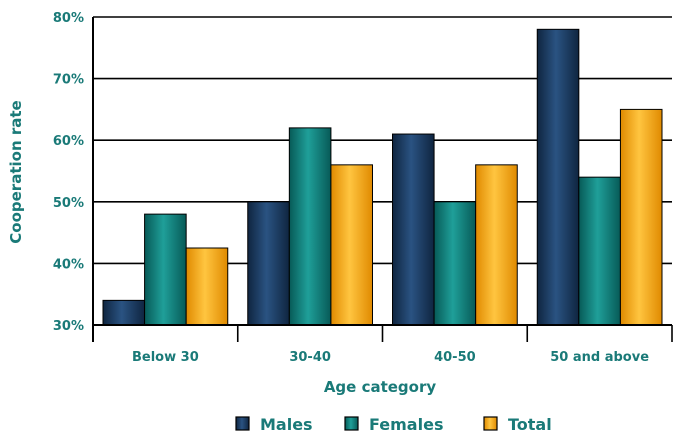 The height and width of the screenshot is (436, 676). What do you see at coordinates (310, 357) in the screenshot?
I see `x-tick-label: 30-40` at bounding box center [310, 357].